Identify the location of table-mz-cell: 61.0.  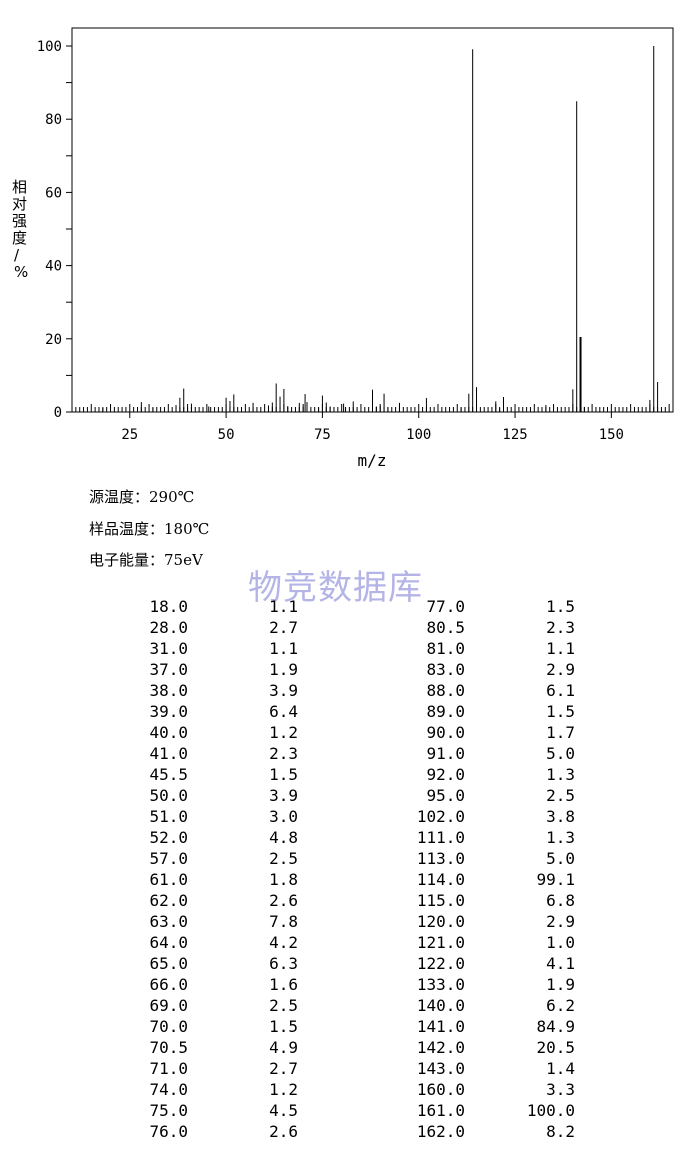
(168, 879).